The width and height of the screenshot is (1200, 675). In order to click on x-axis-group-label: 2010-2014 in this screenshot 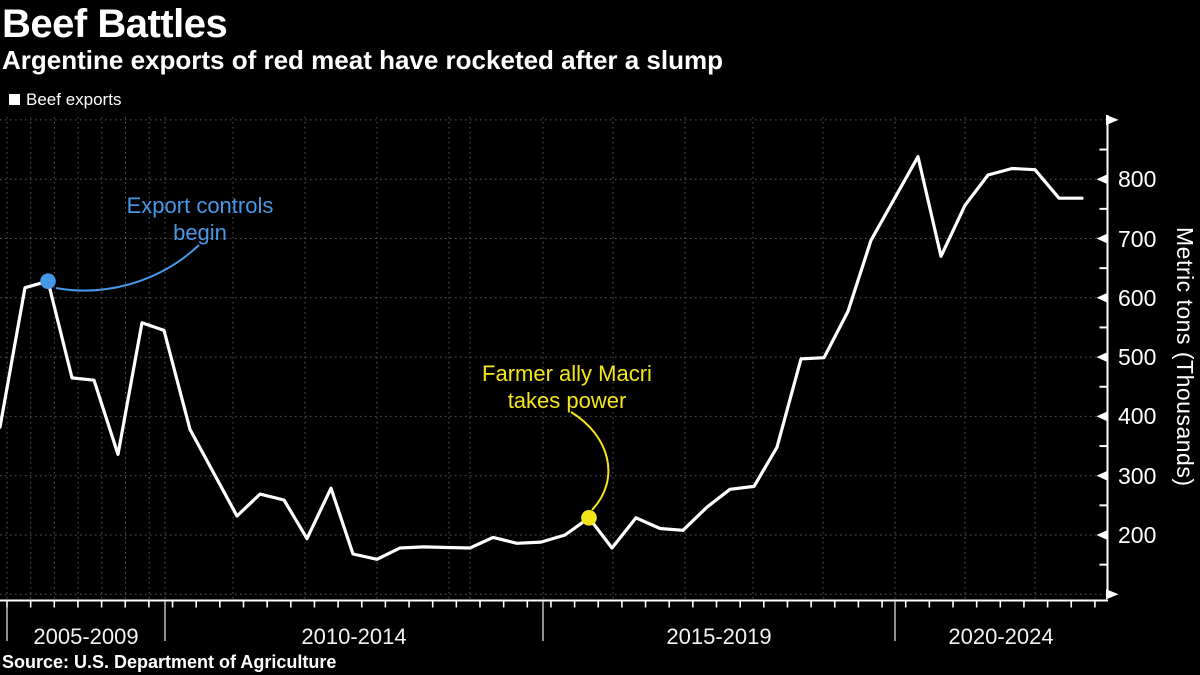, I will do `click(354, 636)`.